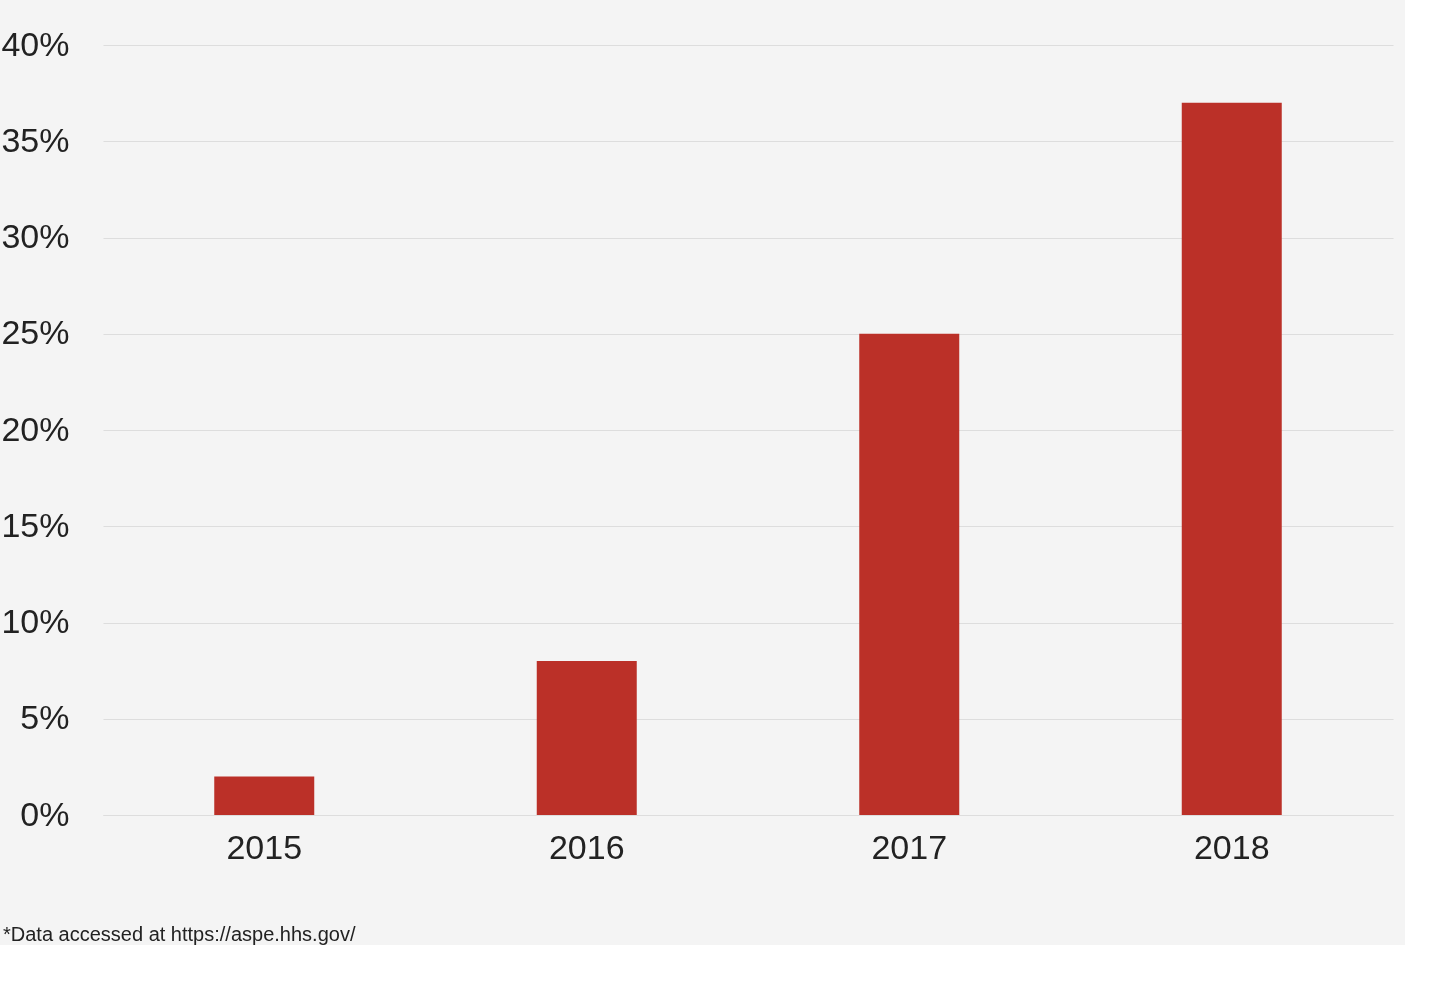 The height and width of the screenshot is (985, 1431). Describe the element at coordinates (1231, 846) in the screenshot. I see `x-tick-label: 2018` at that location.